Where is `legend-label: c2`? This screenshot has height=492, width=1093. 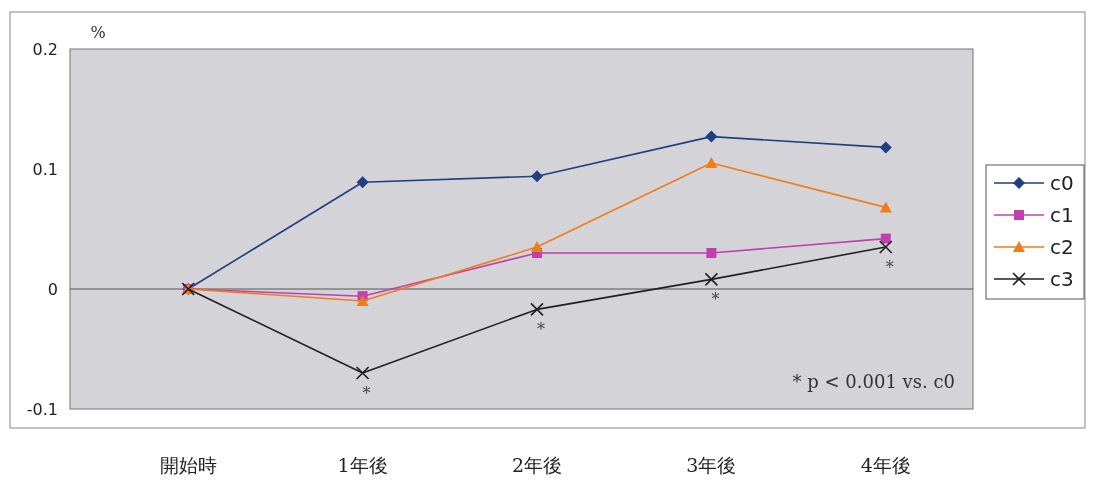
legend-label: c2 is located at coordinates (1062, 247).